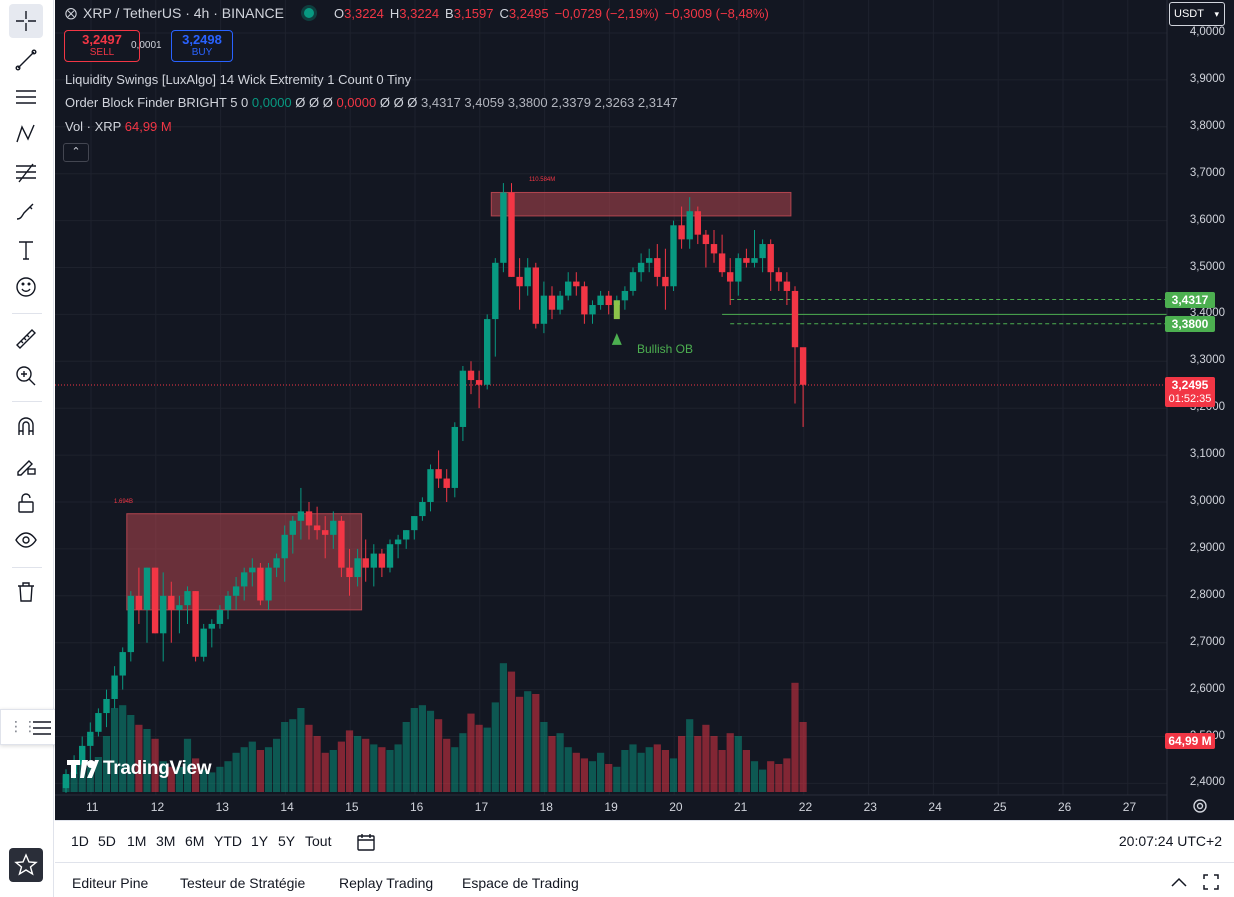  I want to click on indicator-volume: Vol · XRP 64,99 M, so click(118, 126).